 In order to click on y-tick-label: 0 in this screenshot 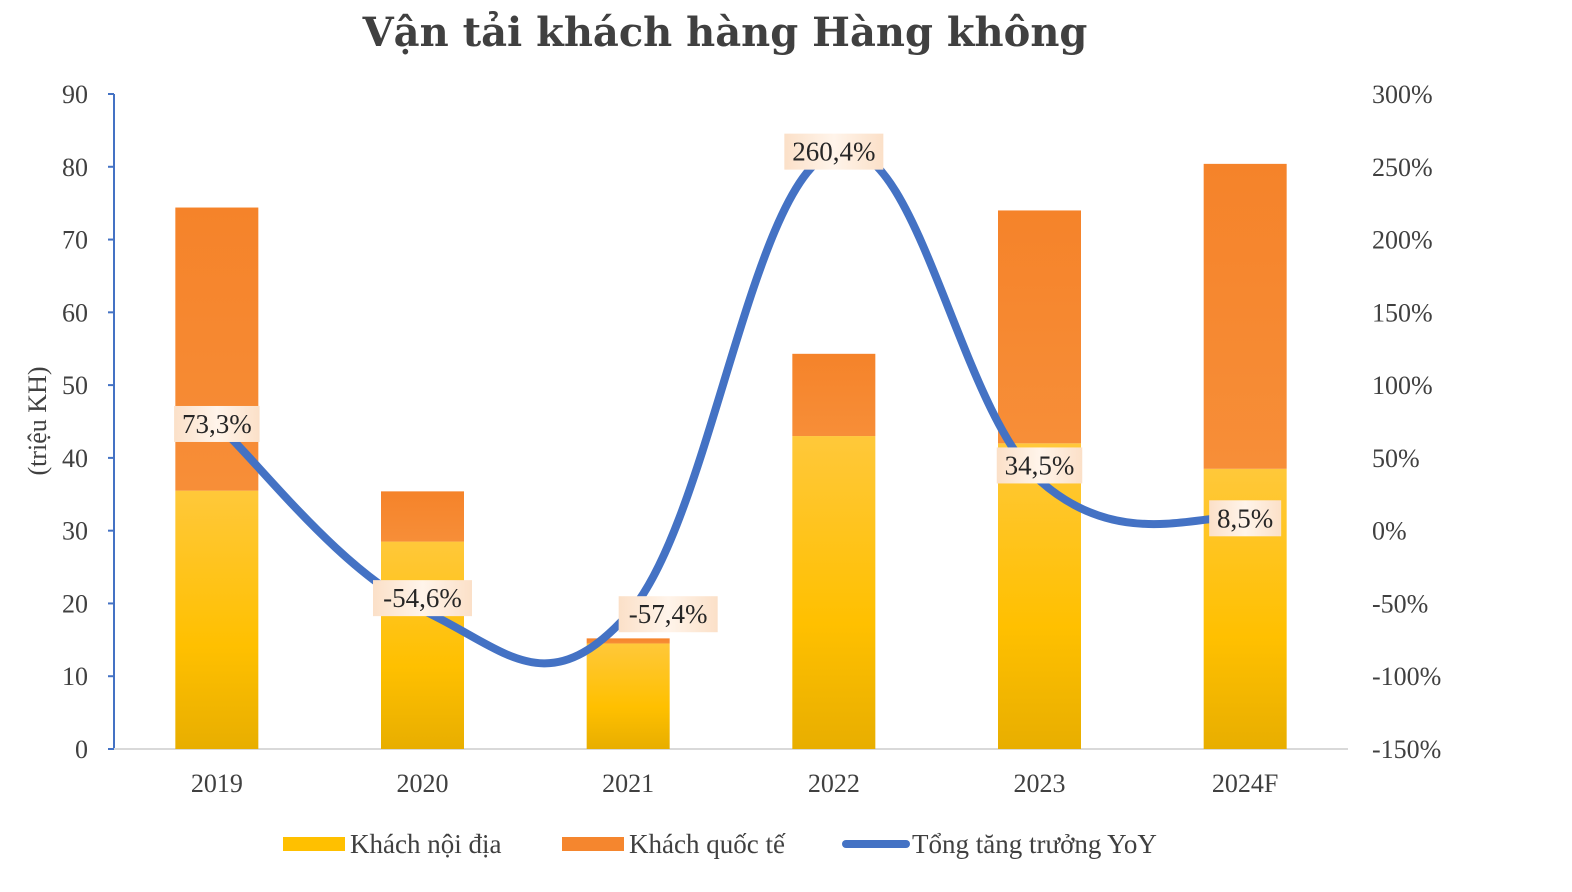, I will do `click(81, 749)`.